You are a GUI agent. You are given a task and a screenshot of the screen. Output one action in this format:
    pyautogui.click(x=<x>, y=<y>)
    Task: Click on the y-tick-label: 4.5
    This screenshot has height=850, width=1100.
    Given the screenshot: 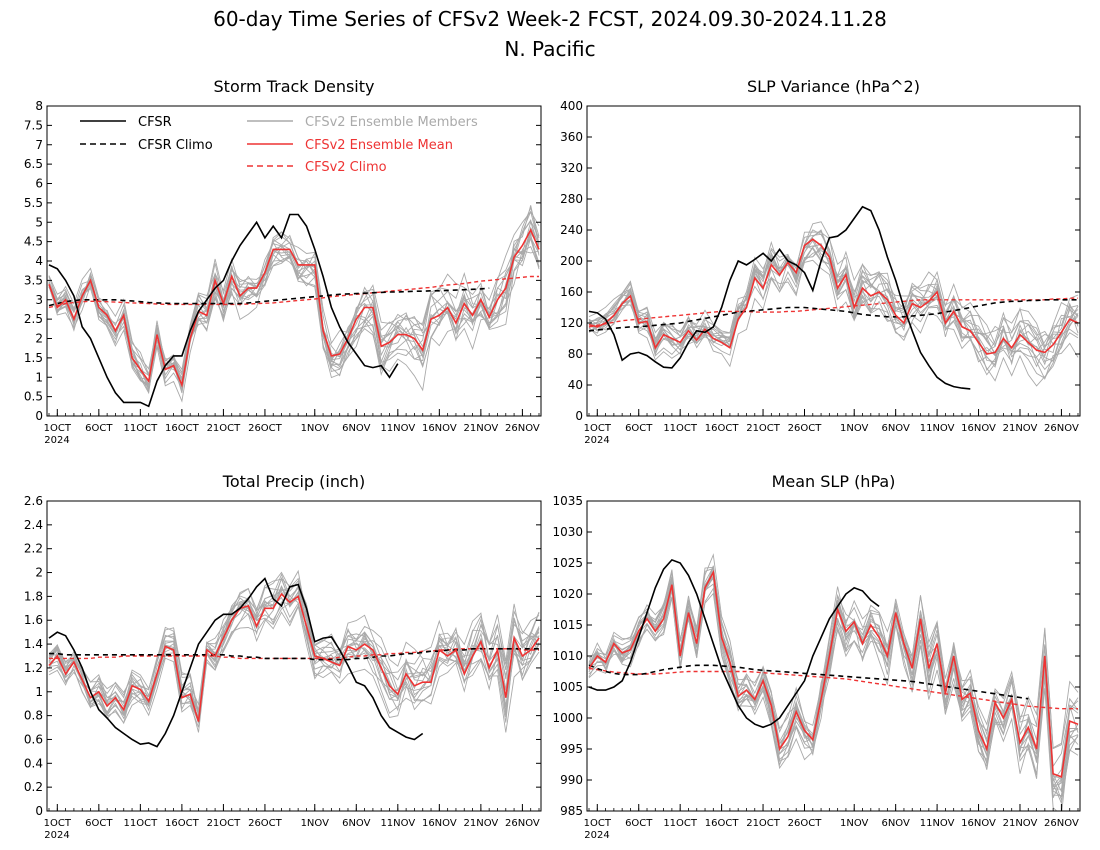 What is the action you would take?
    pyautogui.click(x=33, y=242)
    